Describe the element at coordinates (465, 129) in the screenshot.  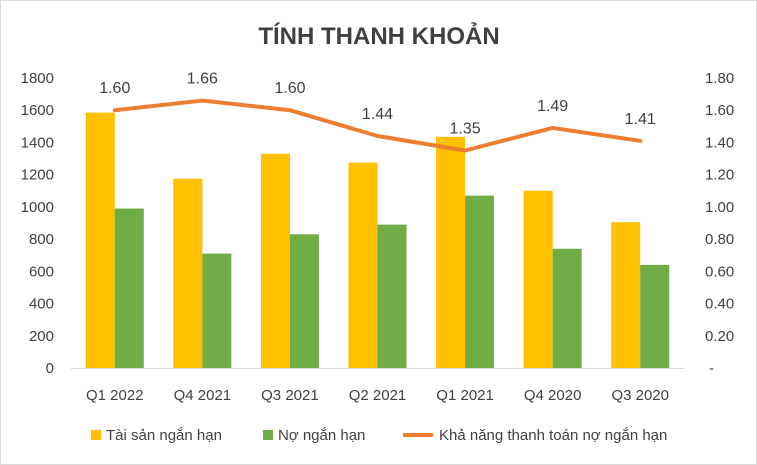
I see `liquidity-ratio-data-label: 1.35` at that location.